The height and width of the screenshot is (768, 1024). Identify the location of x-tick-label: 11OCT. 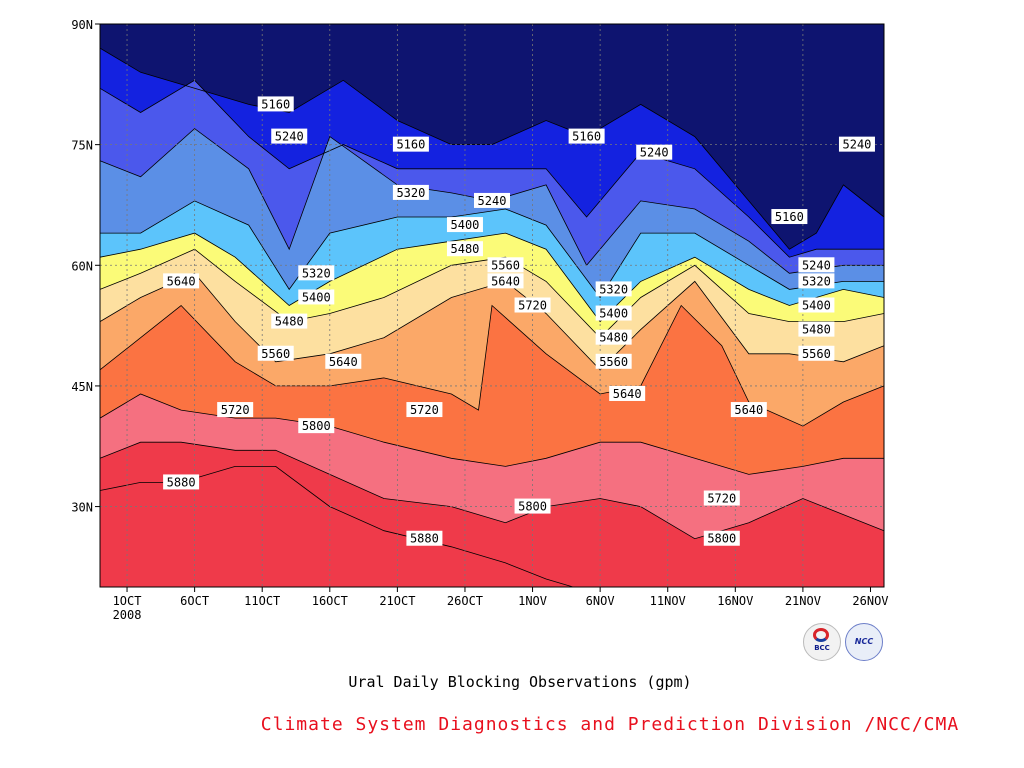
(262, 601).